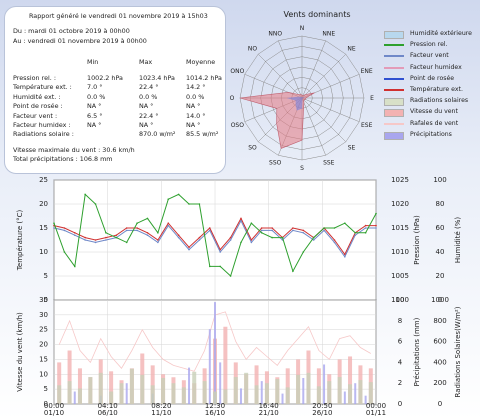 This screenshot has width=480, height=420. Describe the element at coordinates (458, 351) in the screenshot. I see `y3-axis-label: Radiations Solaires(W/m²)` at that location.